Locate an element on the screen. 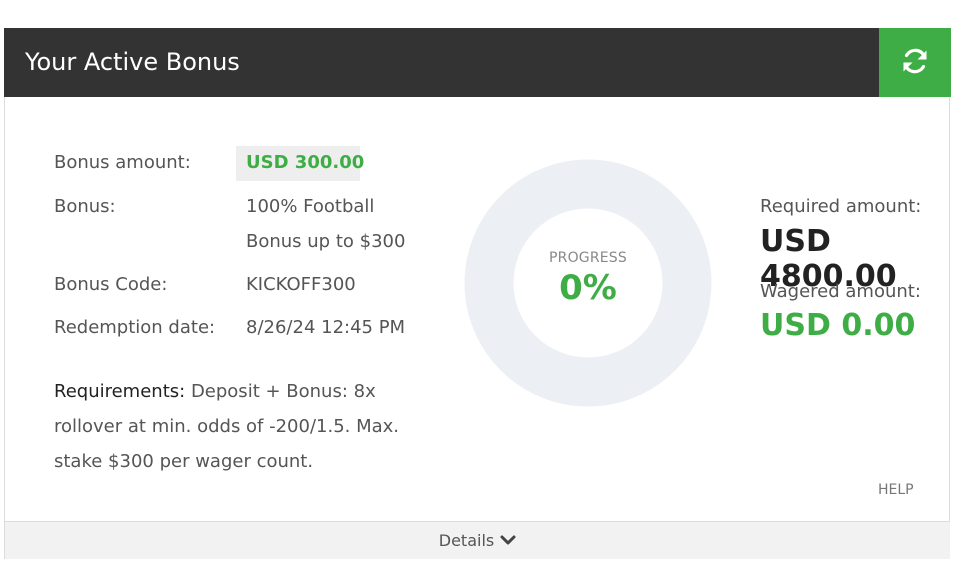  bonus-value-line1: 100% Football is located at coordinates (310, 206).